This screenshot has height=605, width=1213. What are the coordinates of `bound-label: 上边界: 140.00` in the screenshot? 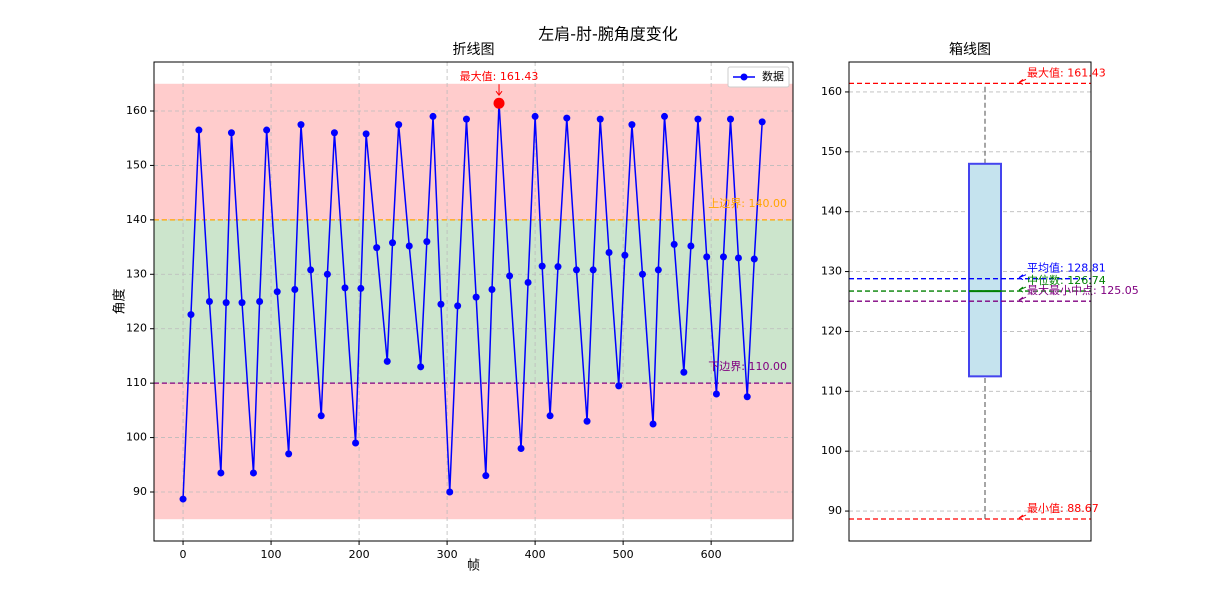 It's located at (747, 203).